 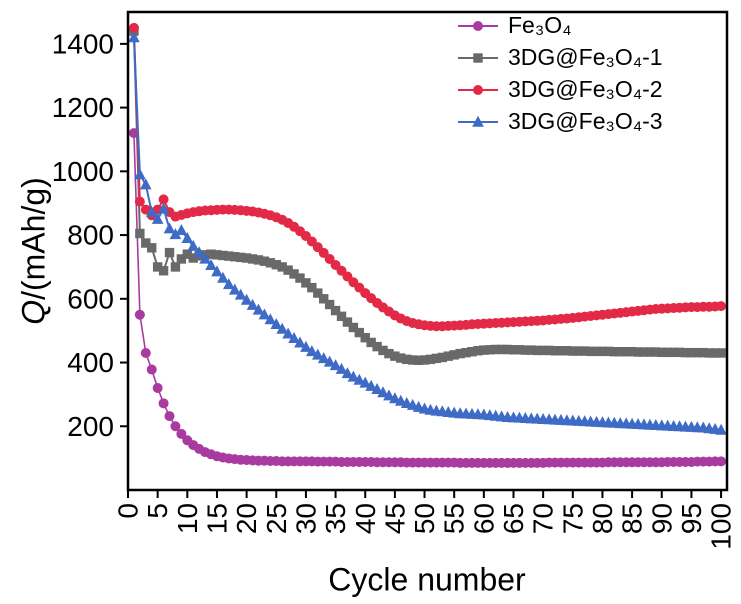 I want to click on legend-item-fe3o4: Fe₃O₄, so click(x=559, y=25).